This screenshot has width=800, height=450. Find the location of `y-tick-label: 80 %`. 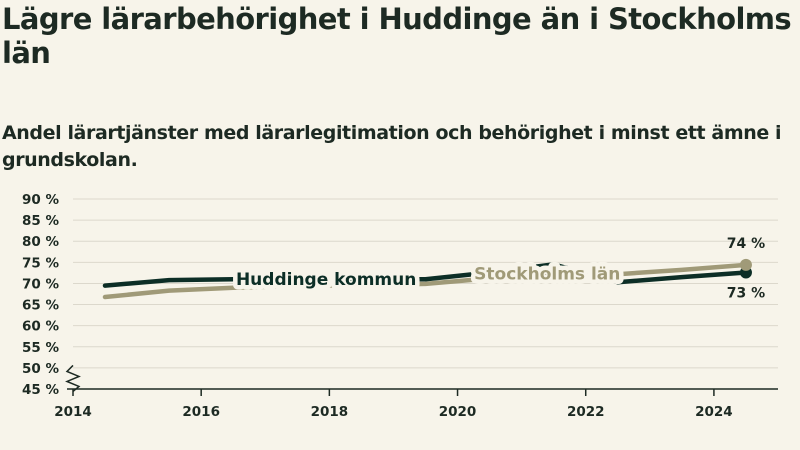

y-tick-label: 80 % is located at coordinates (40, 242).